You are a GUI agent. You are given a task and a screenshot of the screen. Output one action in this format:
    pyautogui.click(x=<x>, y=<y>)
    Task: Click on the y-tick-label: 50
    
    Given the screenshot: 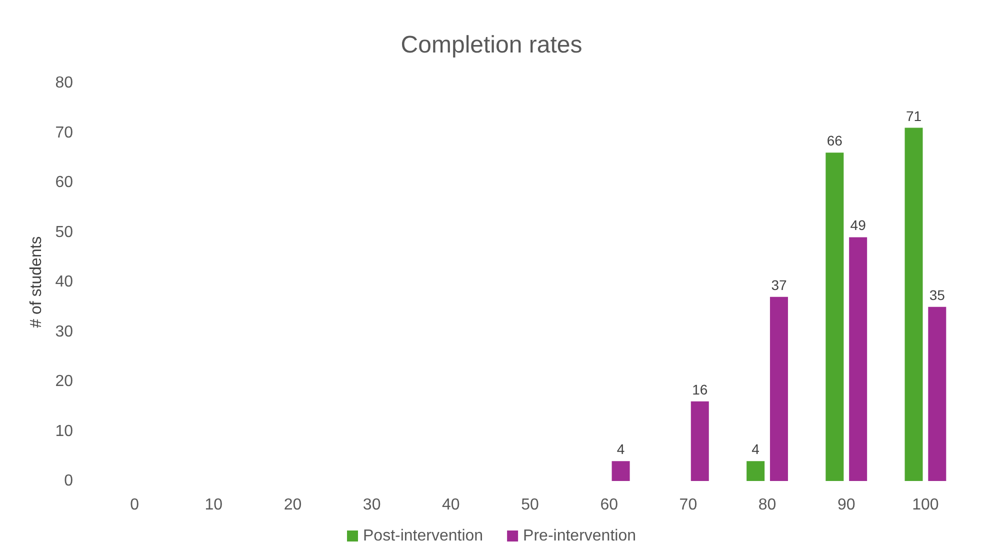 What is the action you would take?
    pyautogui.click(x=64, y=232)
    